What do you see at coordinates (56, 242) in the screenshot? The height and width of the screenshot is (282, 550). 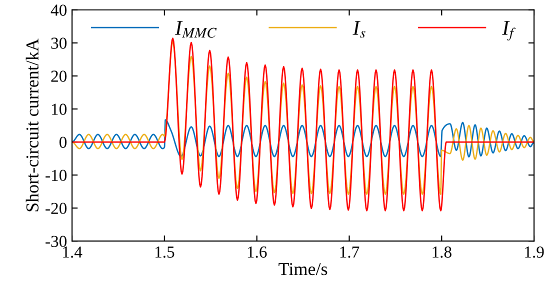 I see `y-tick-label: -30` at bounding box center [56, 242].